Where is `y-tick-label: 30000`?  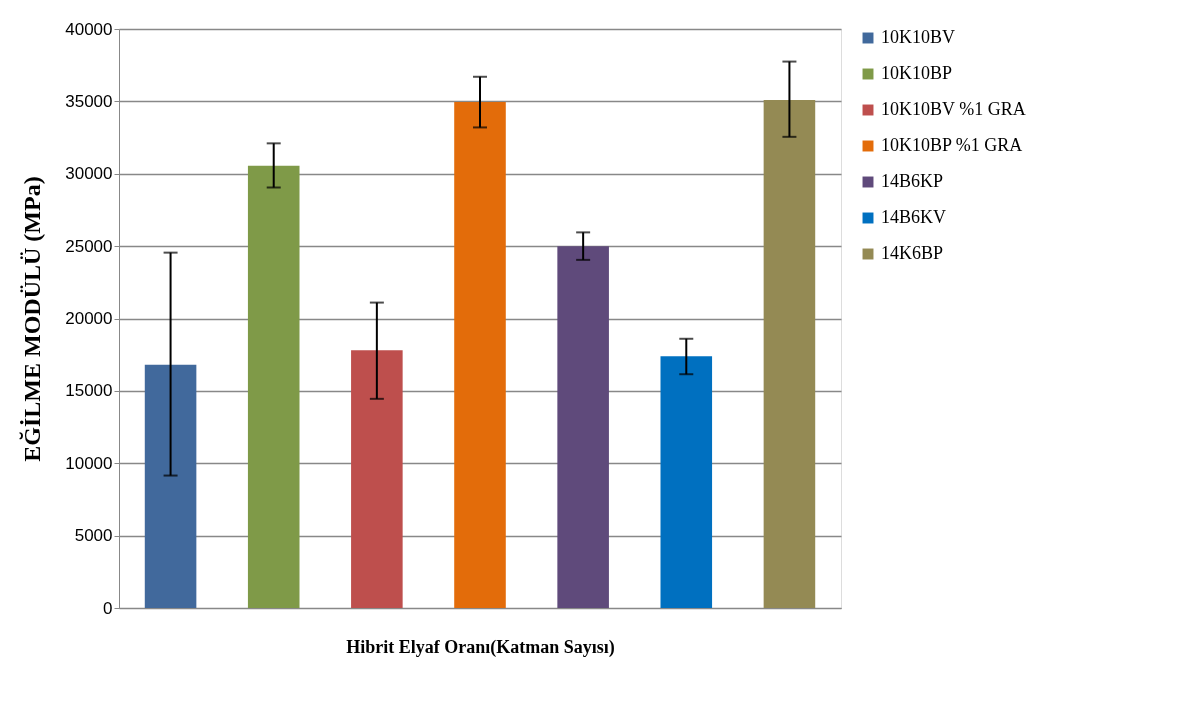
y-tick-label: 30000 is located at coordinates (89, 174).